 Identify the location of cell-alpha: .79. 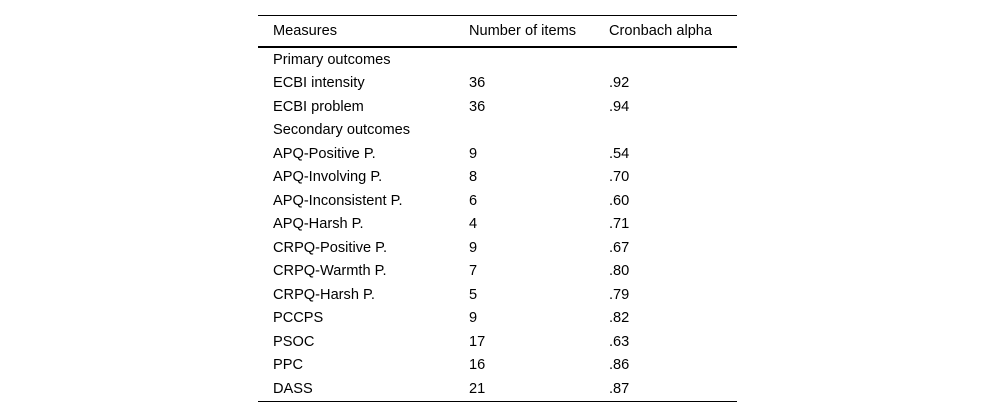
(619, 294).